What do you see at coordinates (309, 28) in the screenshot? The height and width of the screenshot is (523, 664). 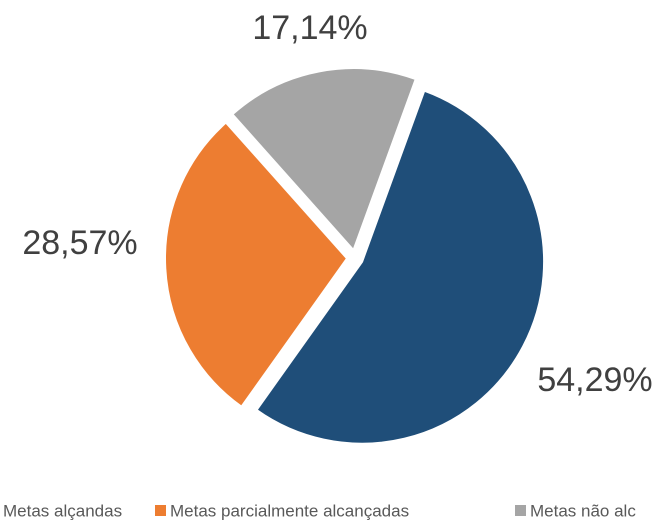 I see `value-label: 17,14%` at bounding box center [309, 28].